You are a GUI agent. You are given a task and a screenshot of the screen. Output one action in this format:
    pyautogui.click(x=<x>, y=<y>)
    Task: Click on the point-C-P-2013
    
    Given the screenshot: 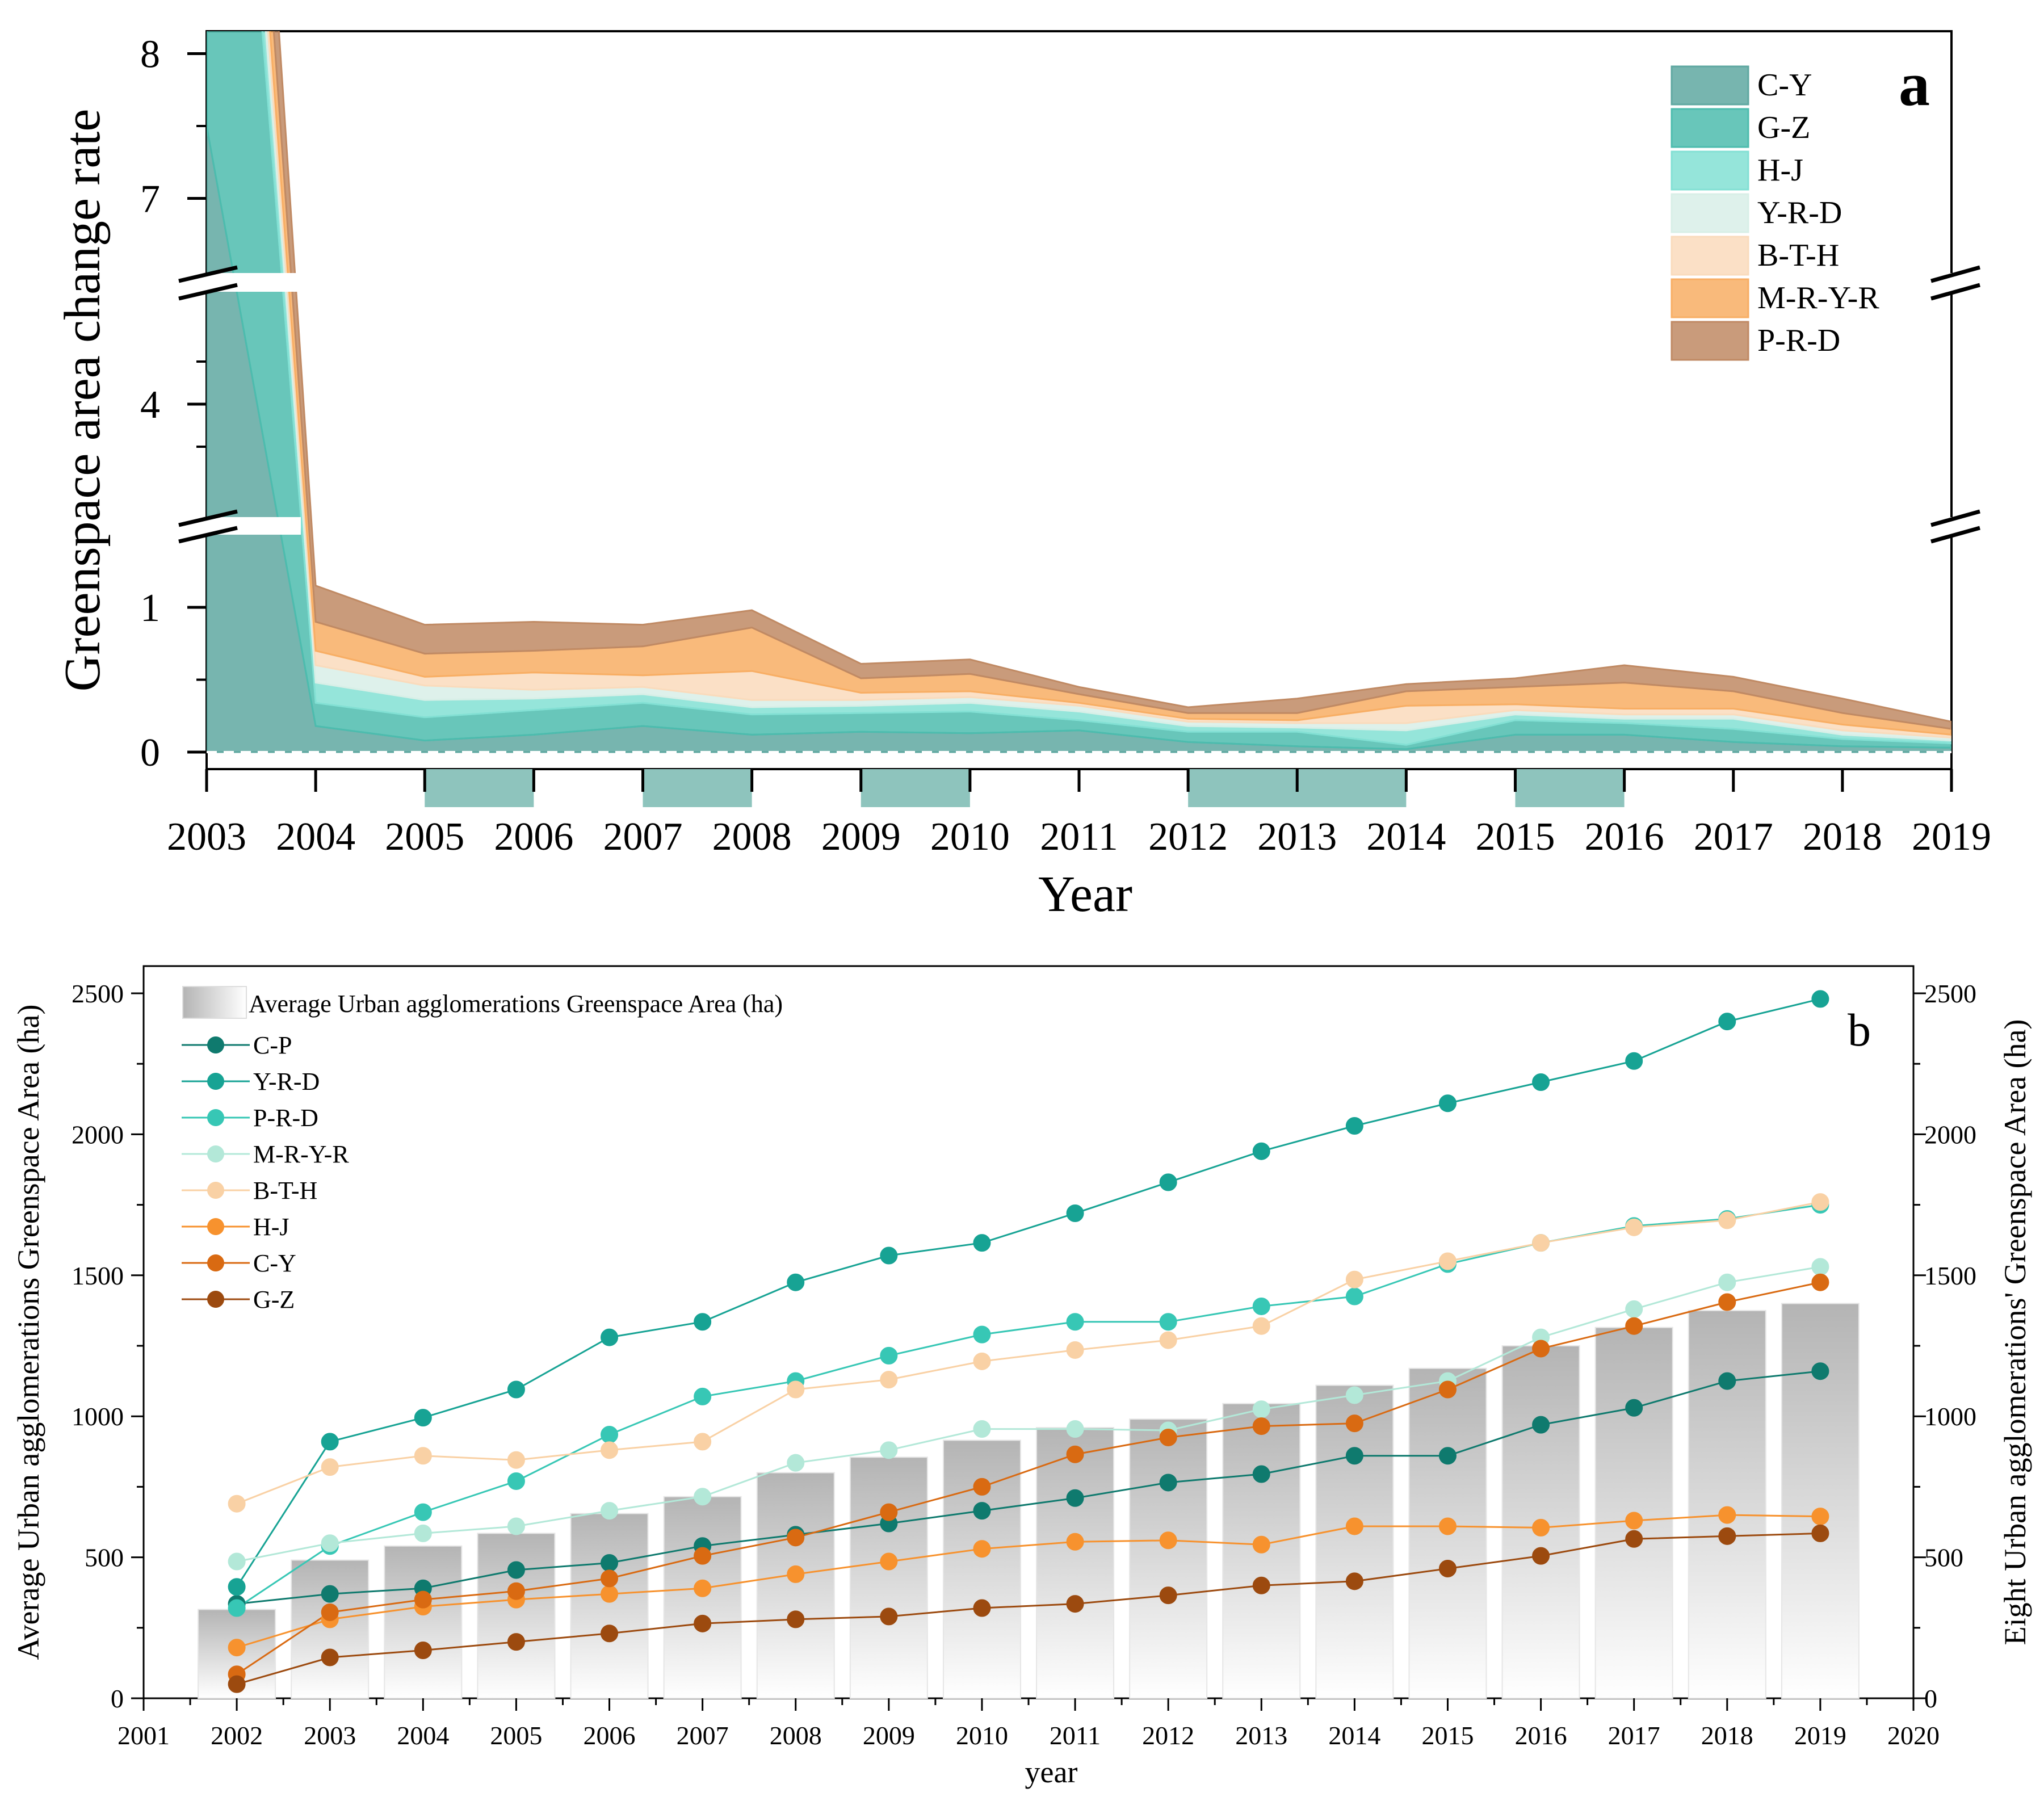 What is the action you would take?
    pyautogui.click(x=1261, y=1474)
    